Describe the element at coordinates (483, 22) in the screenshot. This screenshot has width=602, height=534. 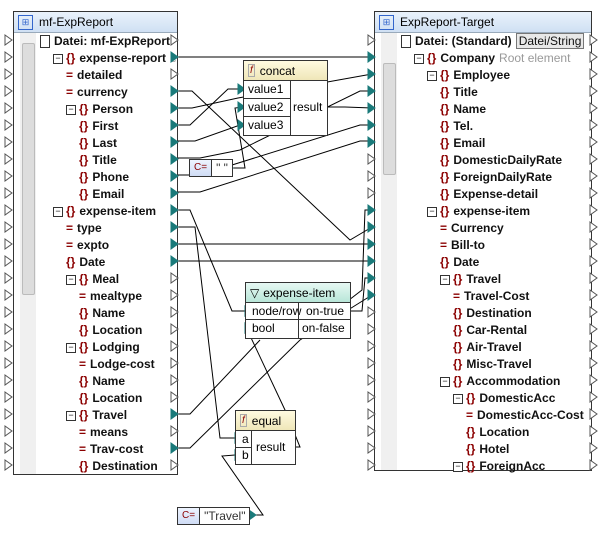
I see `target-title-bar: ⊞ ExpReport-Target` at that location.